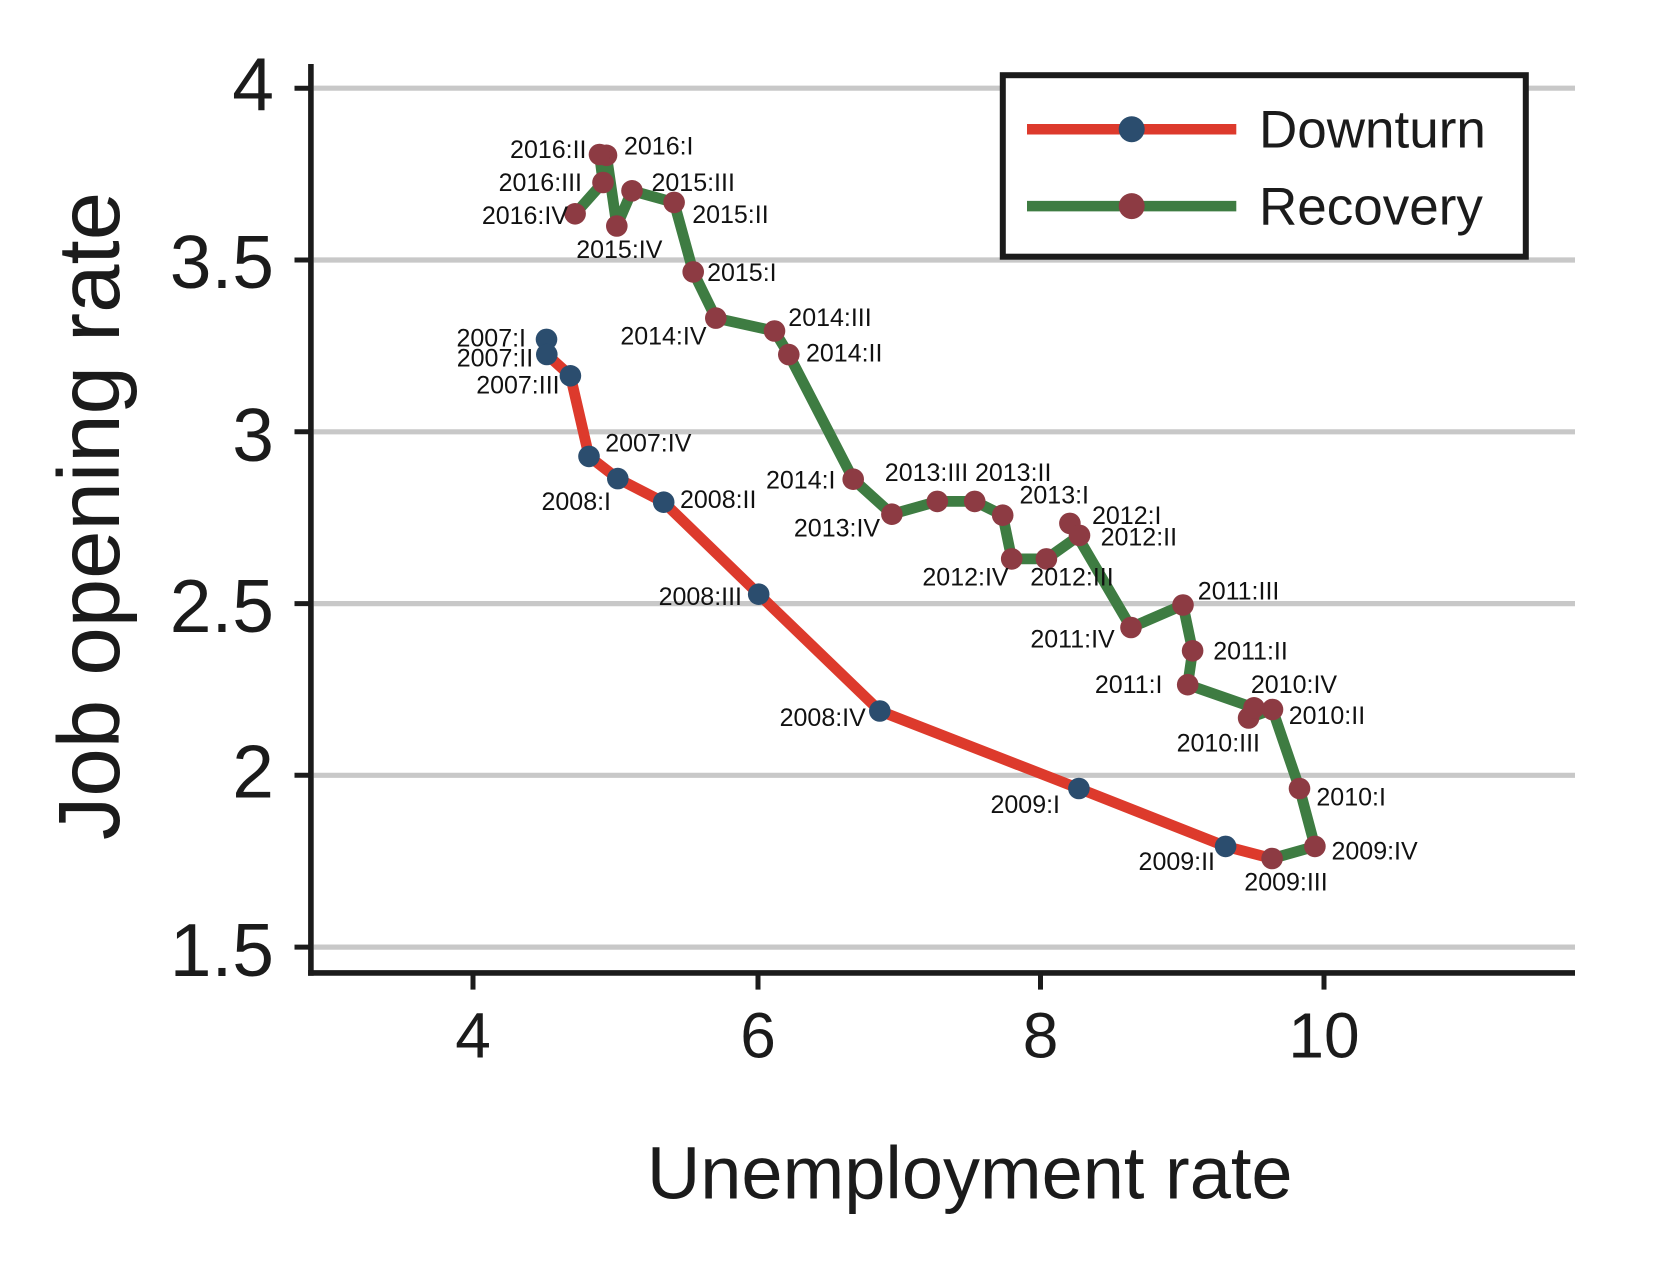 The image size is (1660, 1266). I want to click on svg-text: 6, so click(758, 1036).